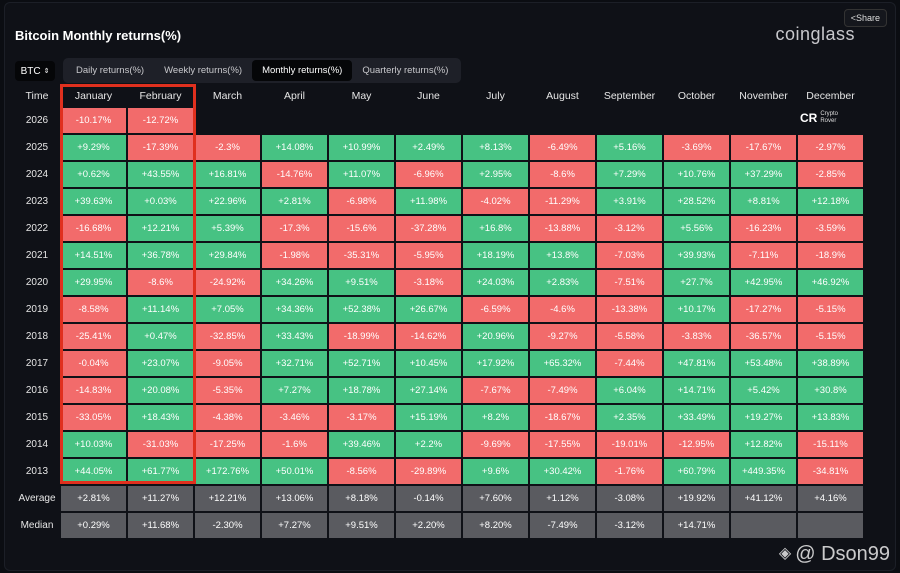 The image size is (900, 573). Describe the element at coordinates (629, 417) in the screenshot. I see `return-cell: +2.35%` at that location.